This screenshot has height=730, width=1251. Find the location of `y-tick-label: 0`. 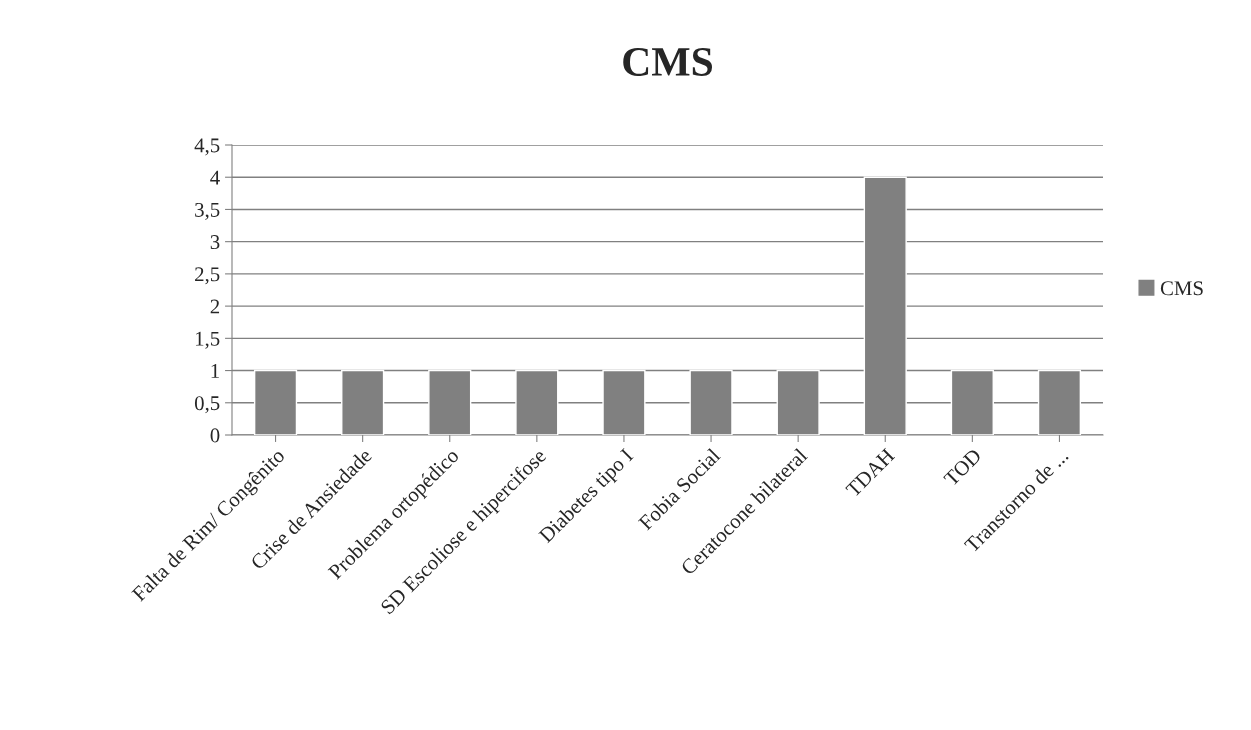

y-tick-label: 0 is located at coordinates (215, 435).